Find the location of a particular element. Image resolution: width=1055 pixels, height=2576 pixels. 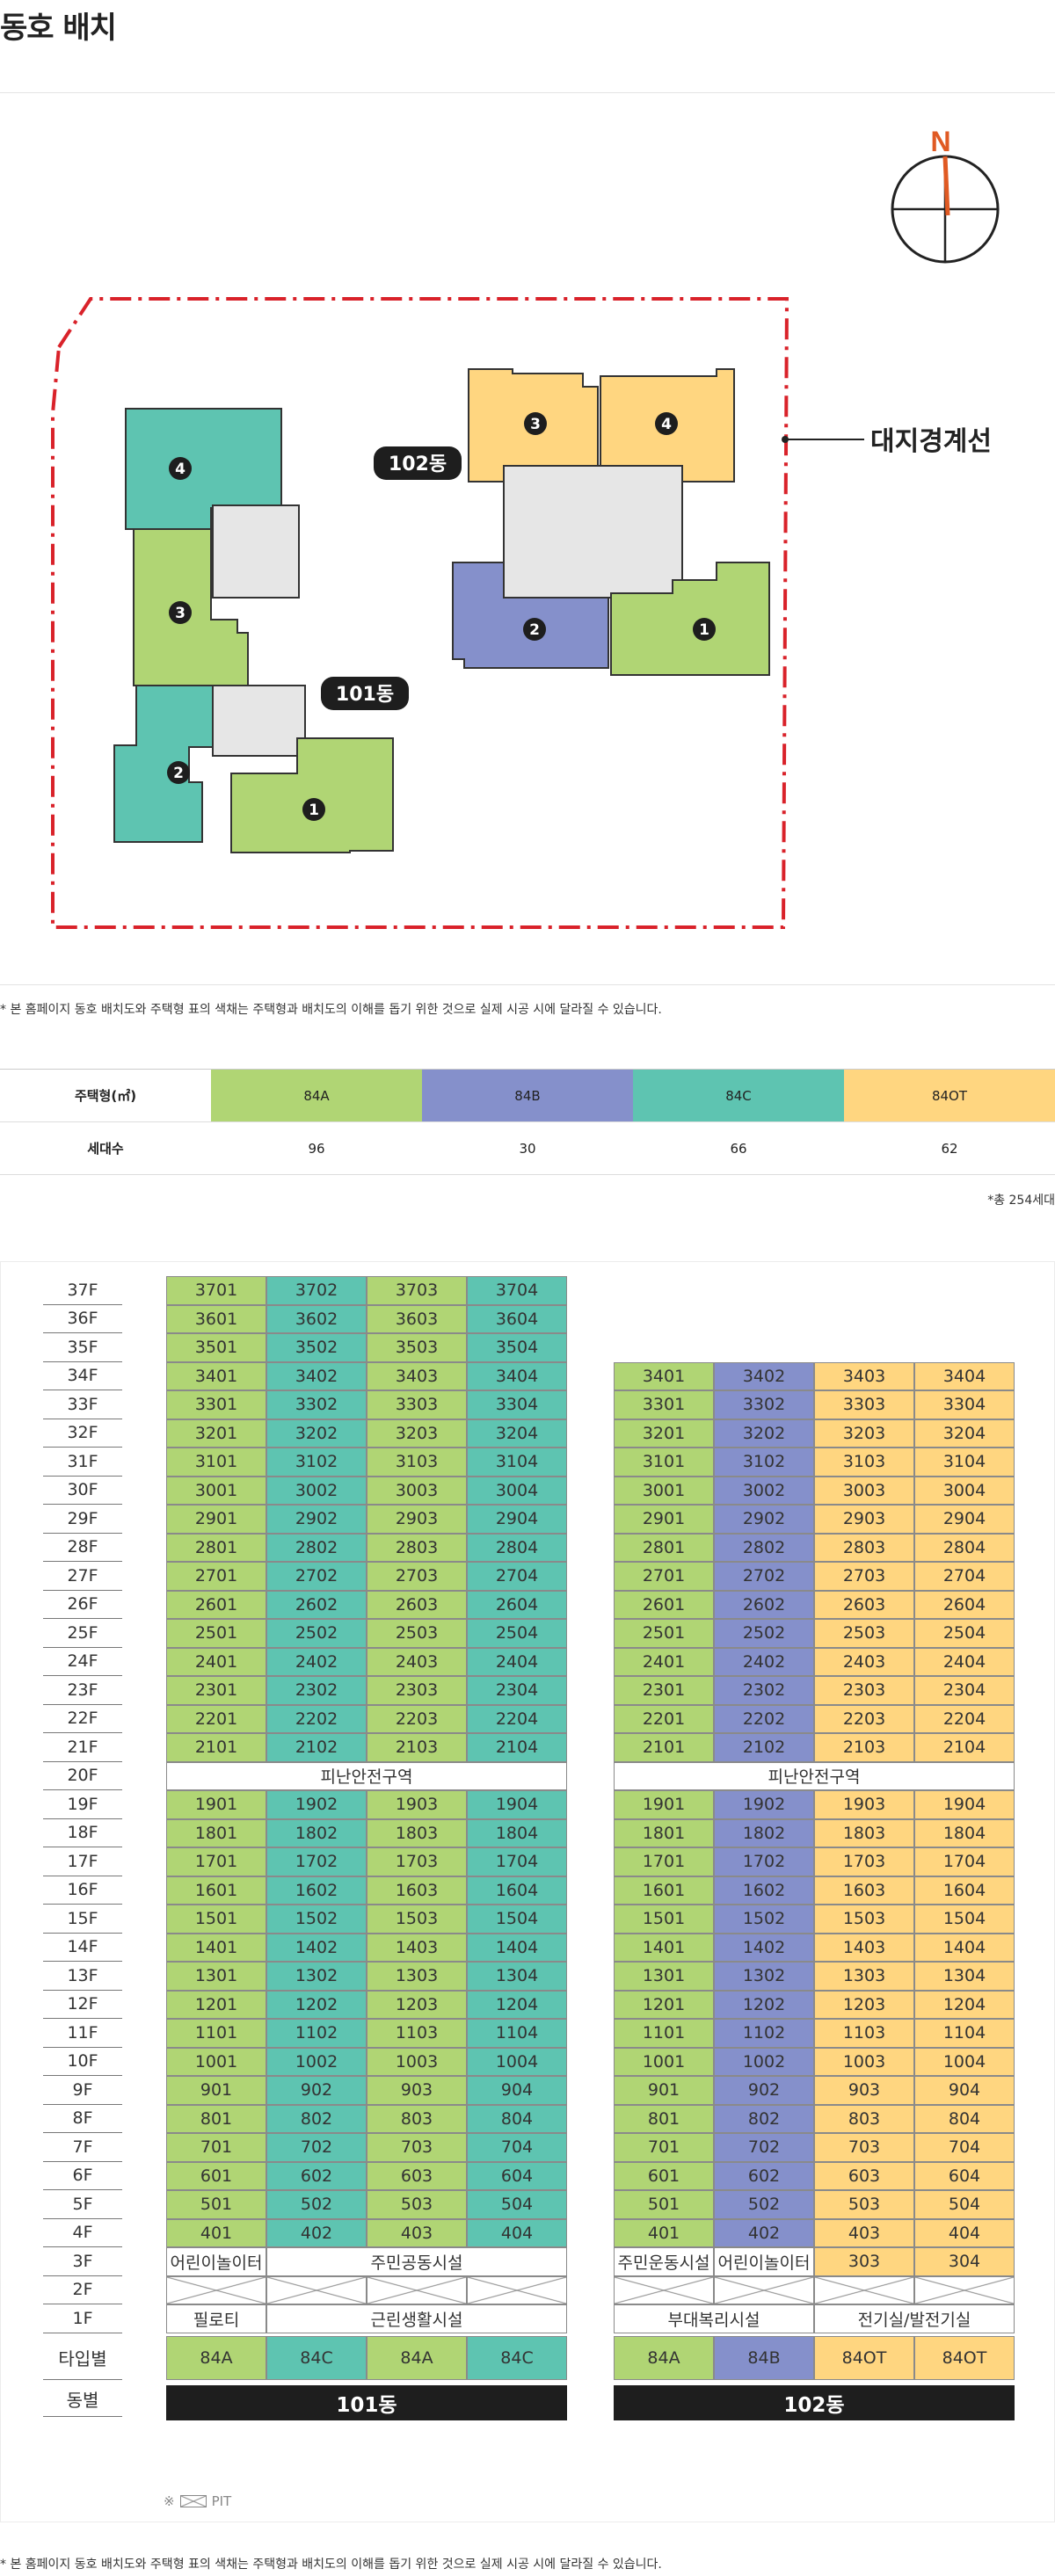

building-101-unit: 3204 is located at coordinates (517, 1433).